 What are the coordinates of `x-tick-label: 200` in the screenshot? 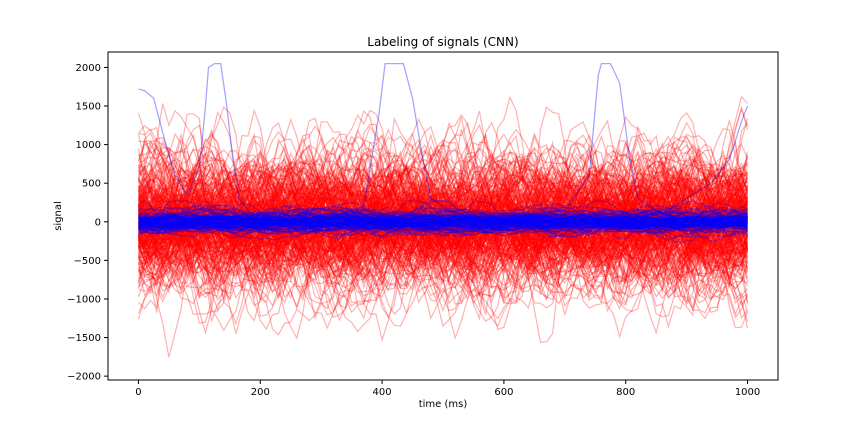 It's located at (260, 392).